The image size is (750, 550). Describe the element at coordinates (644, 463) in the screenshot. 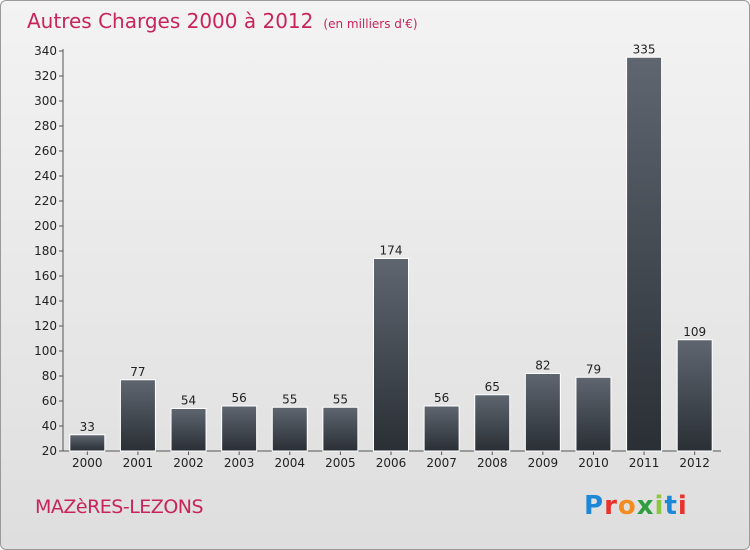

I see `x-tick-label: 2011` at that location.